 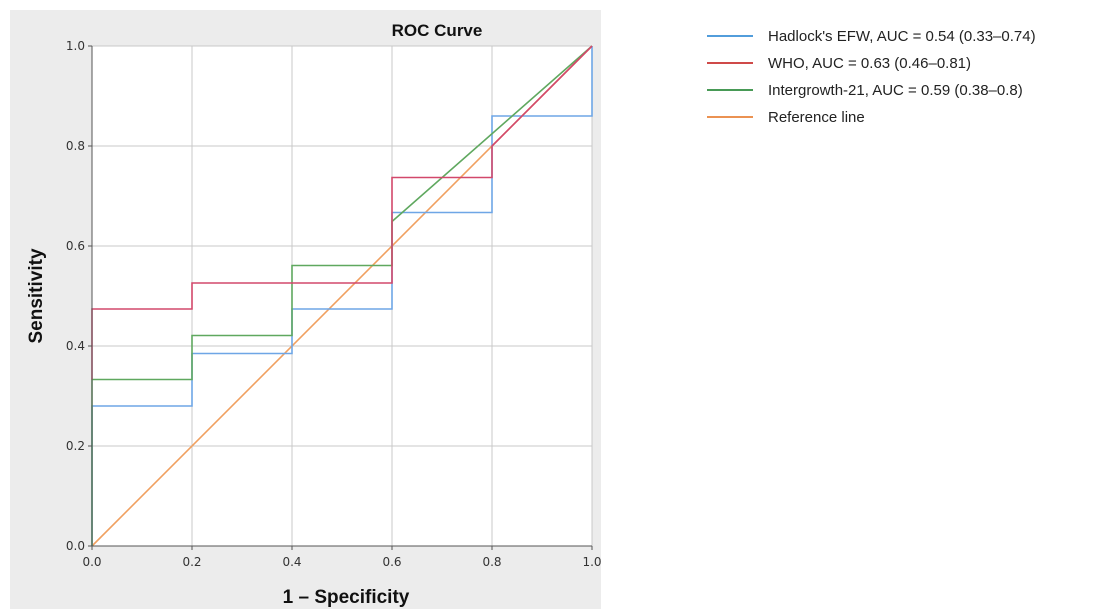 What do you see at coordinates (491, 562) in the screenshot?
I see `x-tick-label: 0.8` at bounding box center [491, 562].